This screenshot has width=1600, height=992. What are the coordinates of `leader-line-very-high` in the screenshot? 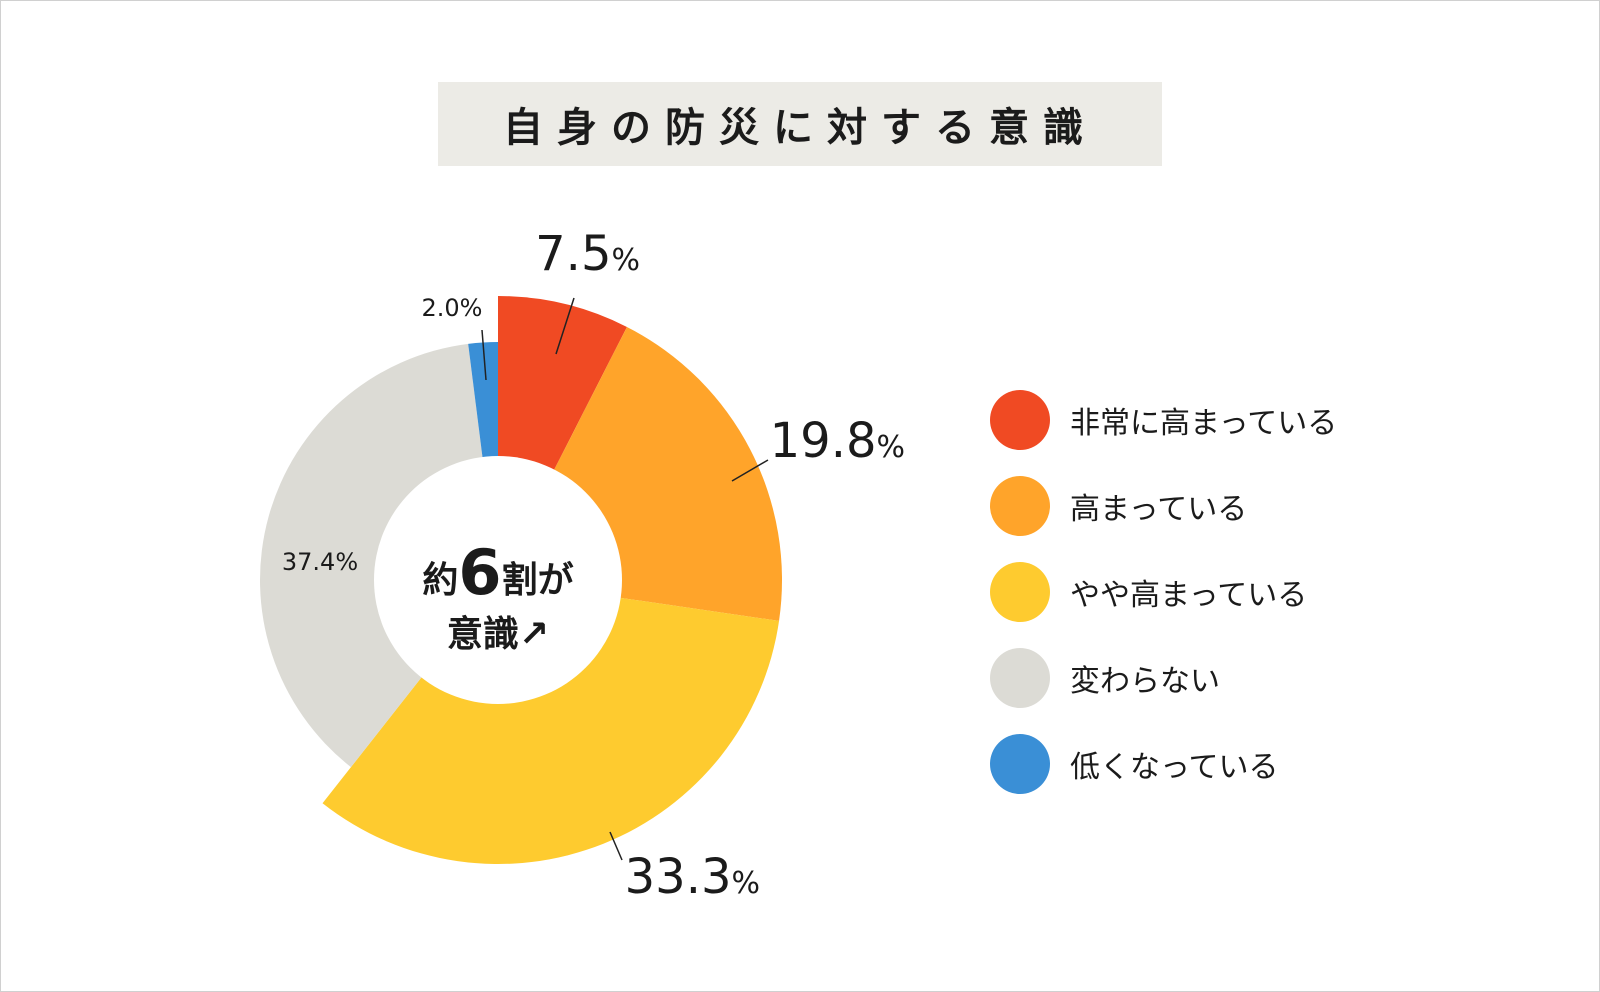 It's located at (565, 326).